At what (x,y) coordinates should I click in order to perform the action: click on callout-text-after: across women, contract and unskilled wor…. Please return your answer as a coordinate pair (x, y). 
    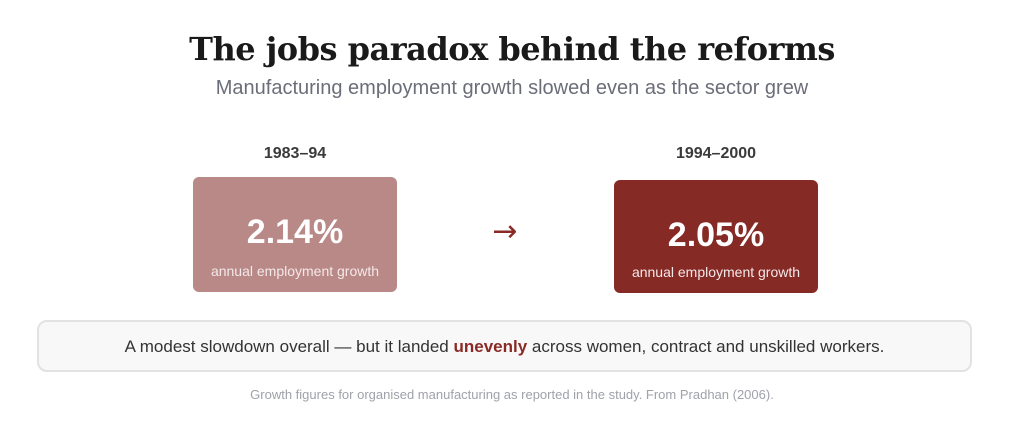
    Looking at the image, I should click on (706, 346).